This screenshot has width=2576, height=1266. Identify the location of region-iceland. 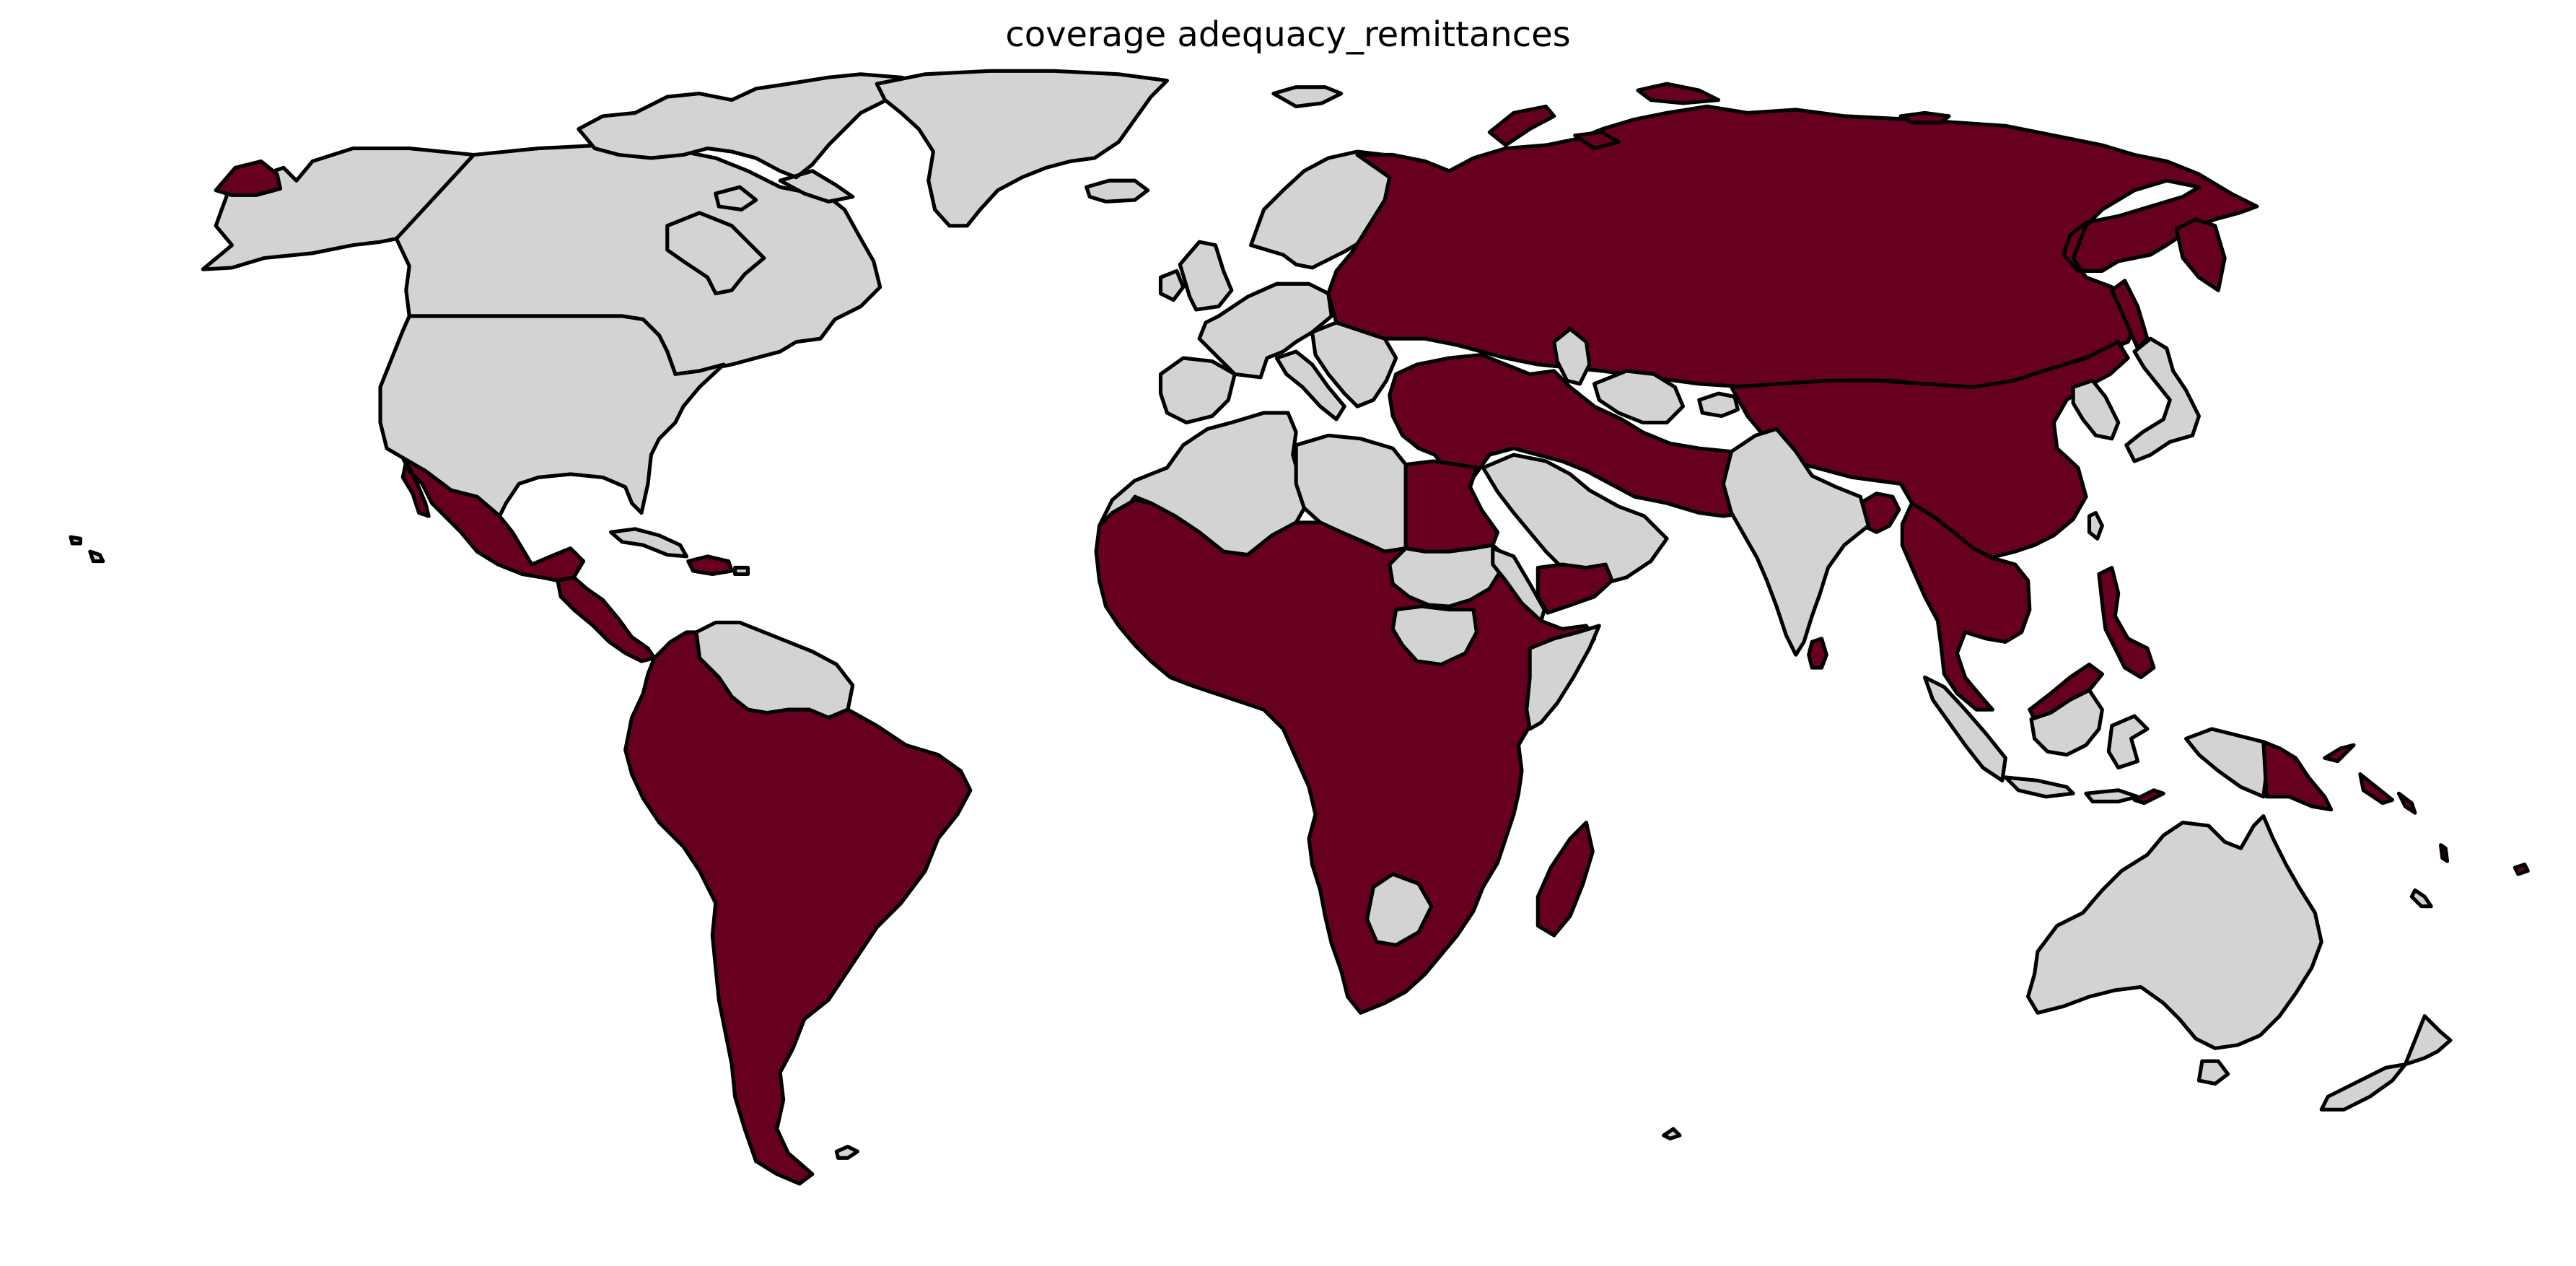
(1117, 191).